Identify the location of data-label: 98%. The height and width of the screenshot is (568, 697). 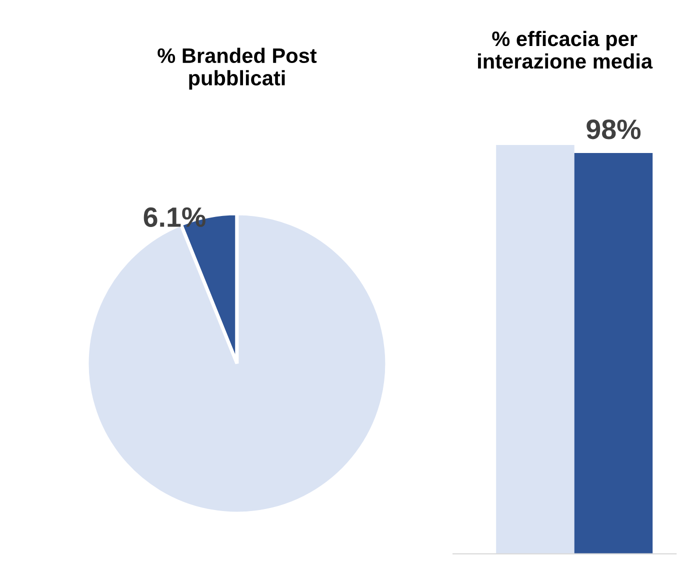
(613, 130).